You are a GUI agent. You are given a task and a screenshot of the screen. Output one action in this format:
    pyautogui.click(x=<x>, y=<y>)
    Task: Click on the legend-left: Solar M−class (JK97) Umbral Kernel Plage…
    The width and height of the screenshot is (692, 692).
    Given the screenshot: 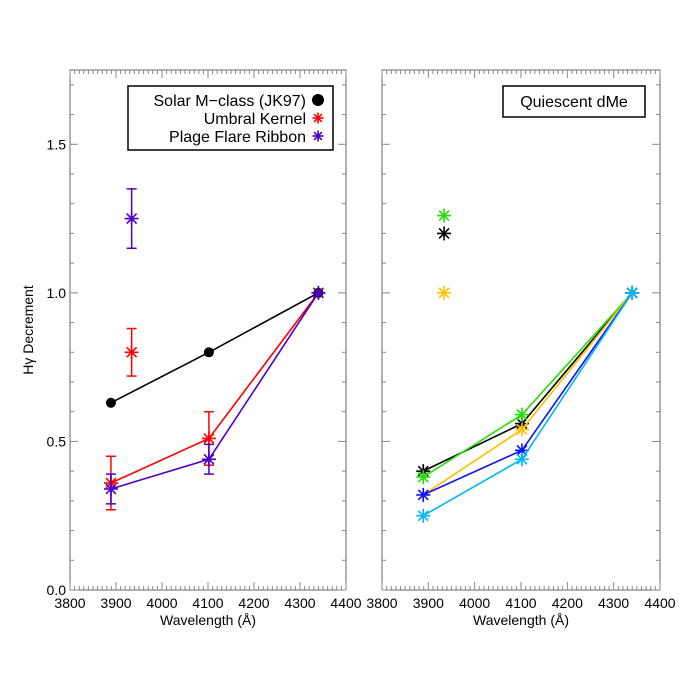 What is the action you would take?
    pyautogui.click(x=230, y=118)
    